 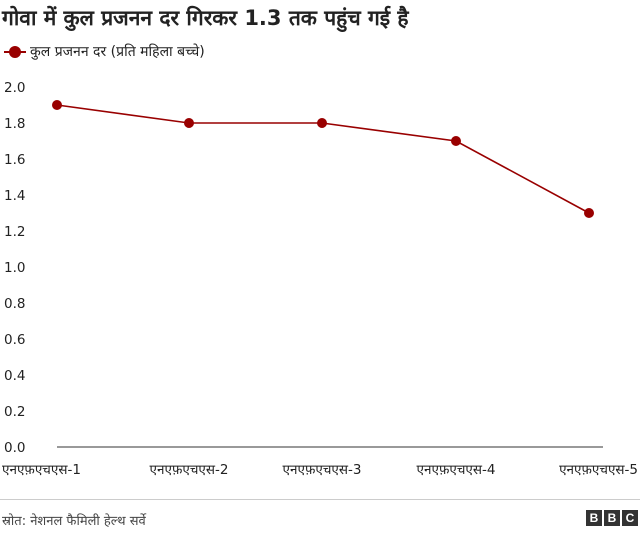 What do you see at coordinates (14, 268) in the screenshot?
I see `y-tick-label: 1.0` at bounding box center [14, 268].